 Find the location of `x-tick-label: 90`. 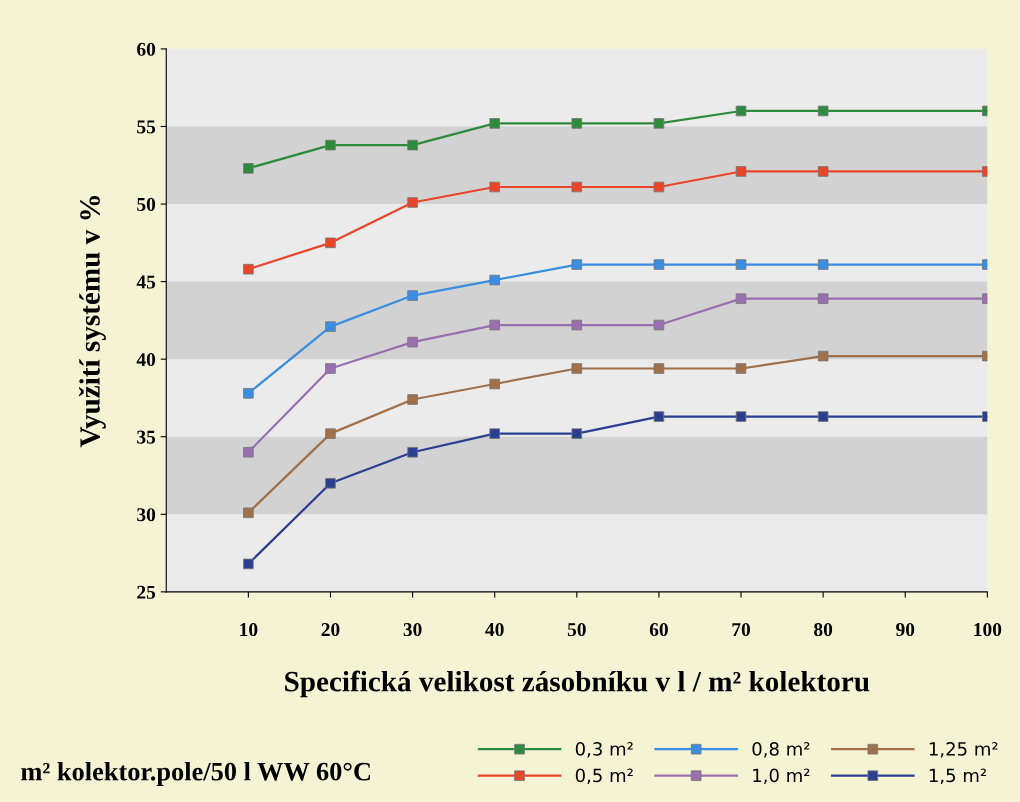

x-tick-label: 90 is located at coordinates (905, 629).